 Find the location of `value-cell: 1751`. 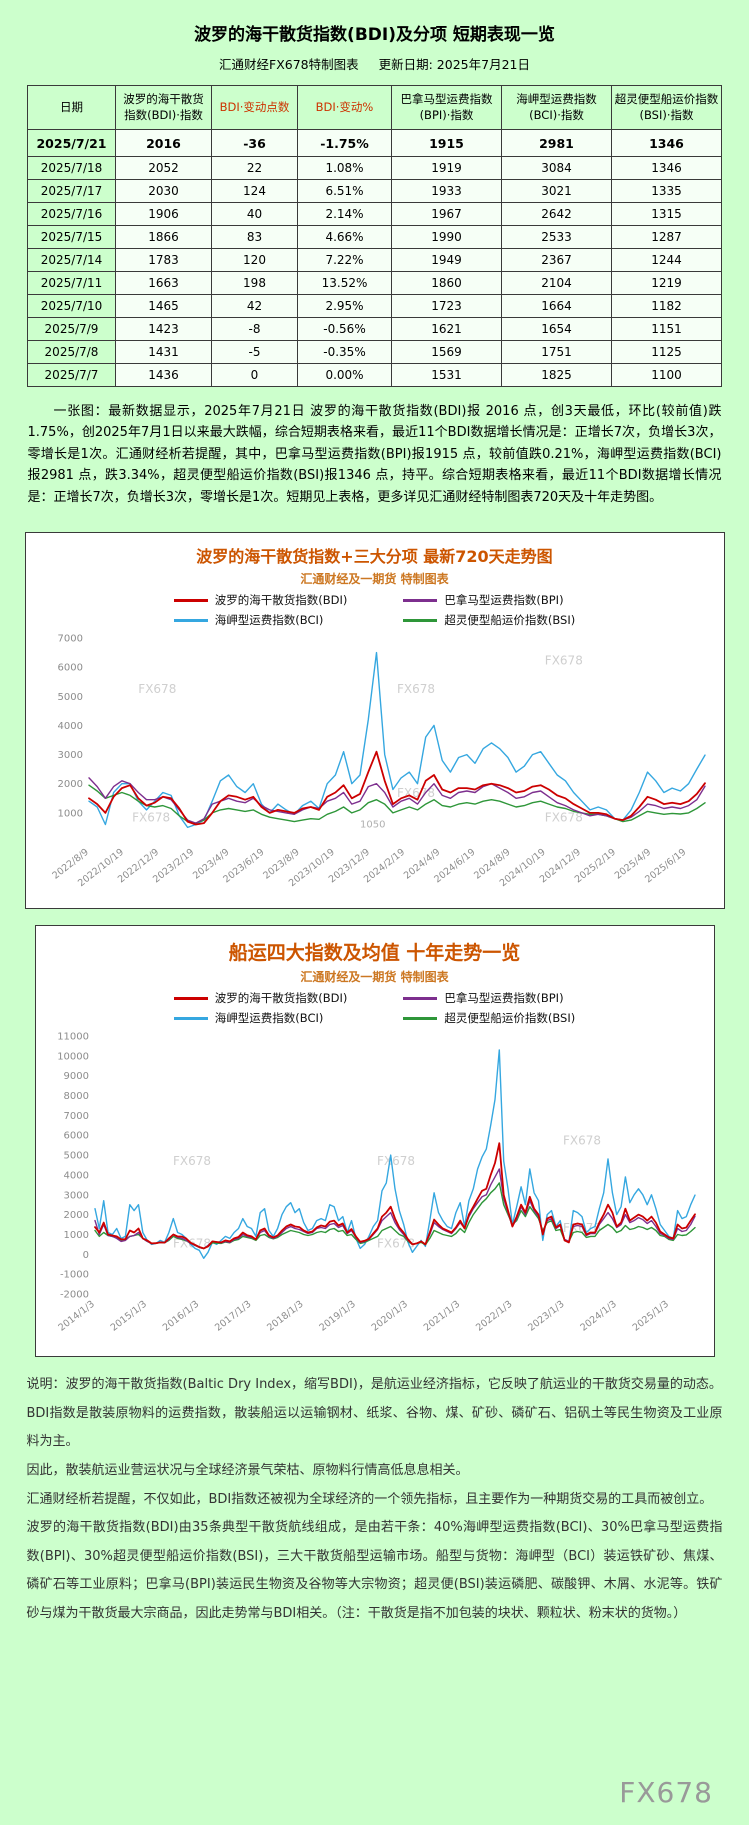

value-cell: 1751 is located at coordinates (556, 352).